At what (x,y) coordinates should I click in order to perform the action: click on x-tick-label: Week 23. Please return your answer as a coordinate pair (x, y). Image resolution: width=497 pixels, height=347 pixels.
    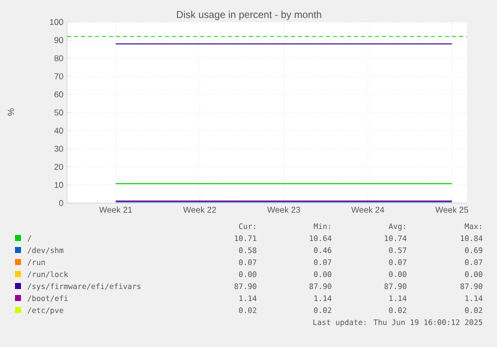
    Looking at the image, I should click on (283, 209).